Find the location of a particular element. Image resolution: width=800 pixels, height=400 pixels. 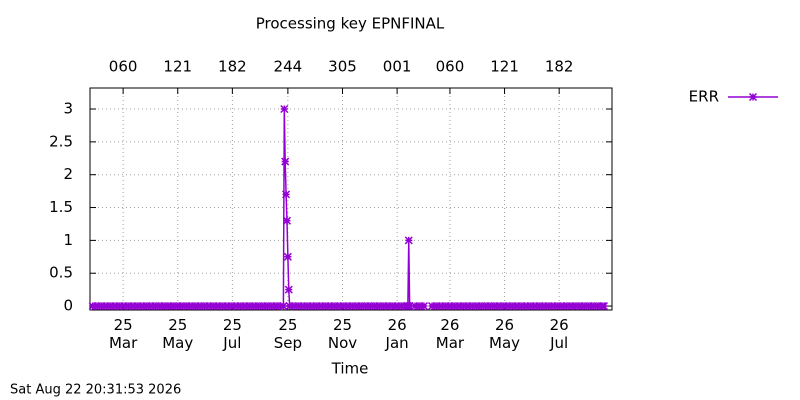

y-tick-label: 0 is located at coordinates (68, 306).